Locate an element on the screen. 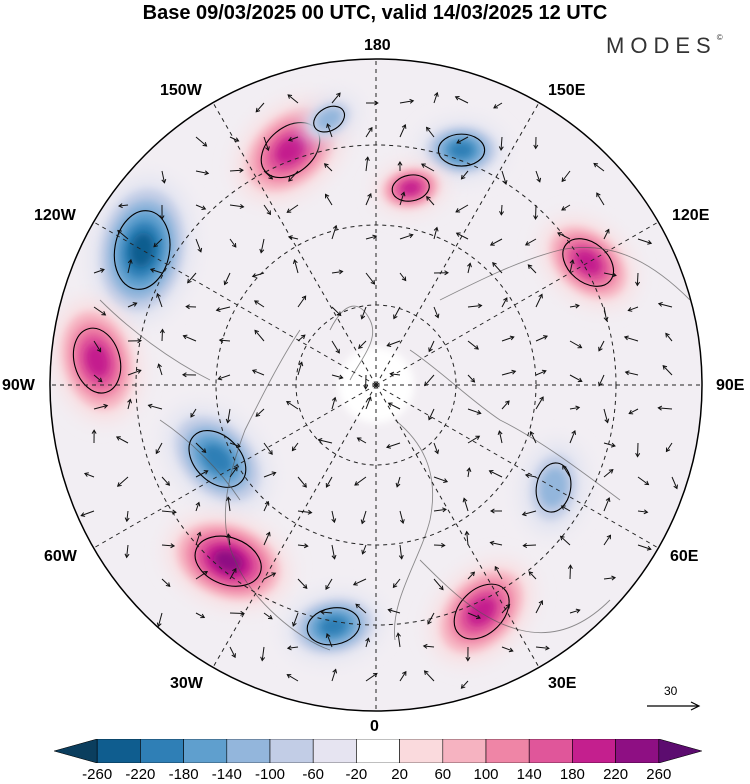  longitude-label-90w: 90W is located at coordinates (18, 386).